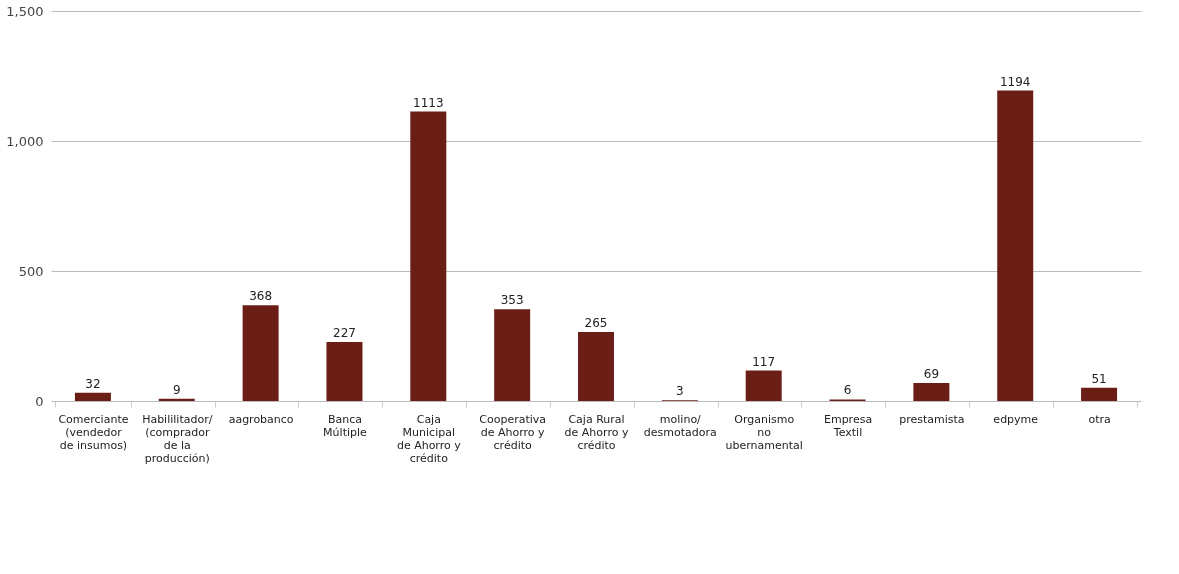 Image resolution: width=1179 pixels, height=574 pixels. Describe the element at coordinates (680, 391) in the screenshot. I see `data-label: 3` at that location.